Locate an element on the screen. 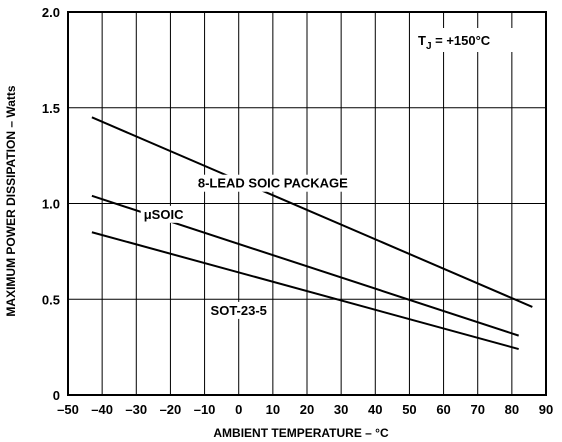 The width and height of the screenshot is (562, 442). x-tick-label: 20 is located at coordinates (307, 409).